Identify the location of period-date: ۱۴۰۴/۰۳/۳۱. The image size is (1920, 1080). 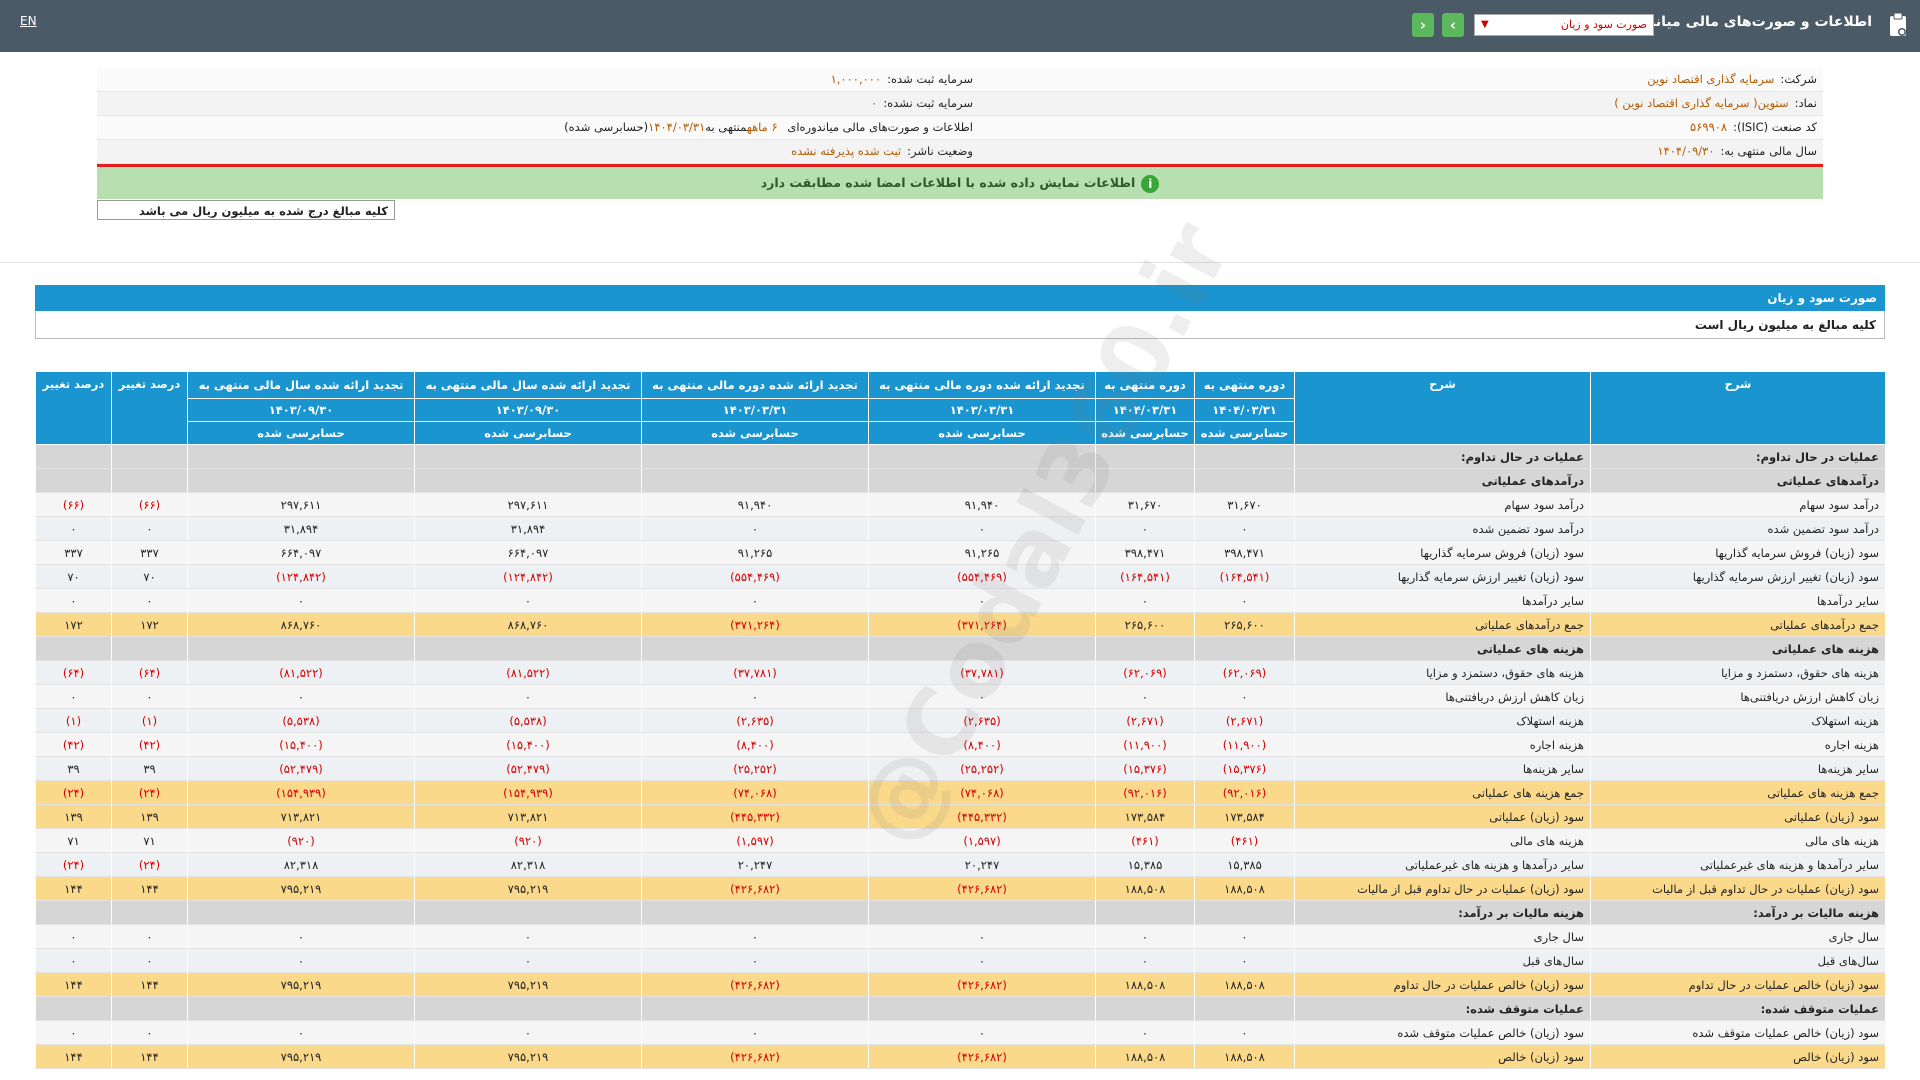
(677, 127).